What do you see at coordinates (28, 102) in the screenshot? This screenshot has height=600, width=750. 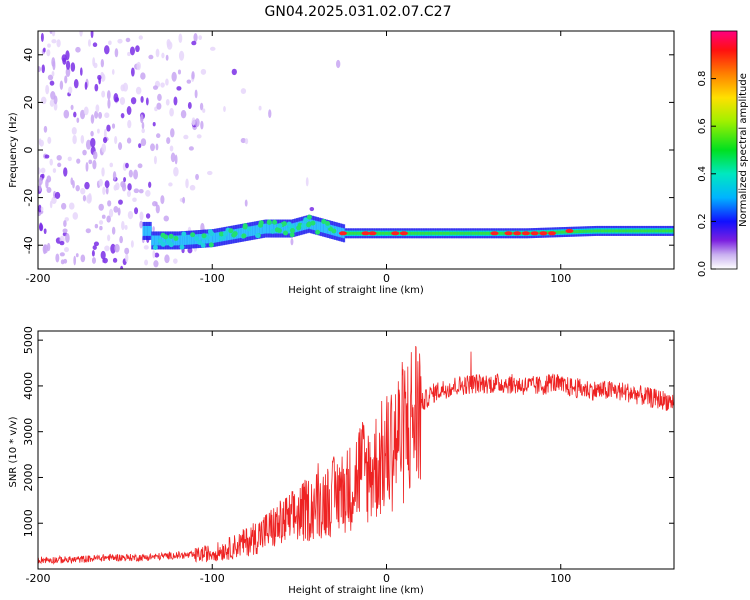 I see `y-tick-label: 20` at bounding box center [28, 102].